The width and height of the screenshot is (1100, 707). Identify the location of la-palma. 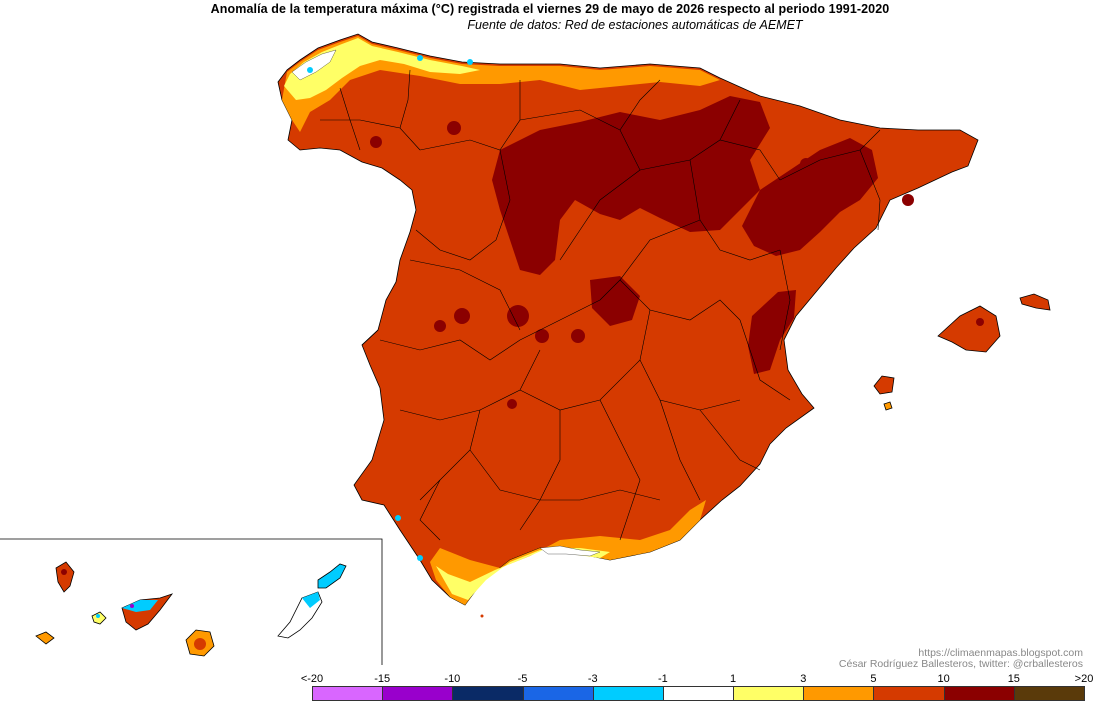
(65, 577).